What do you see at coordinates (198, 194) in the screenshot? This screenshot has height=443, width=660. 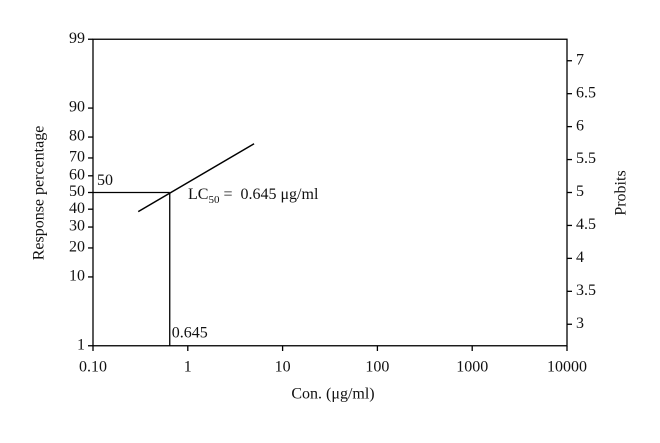 I see `annotation-text: LC` at bounding box center [198, 194].